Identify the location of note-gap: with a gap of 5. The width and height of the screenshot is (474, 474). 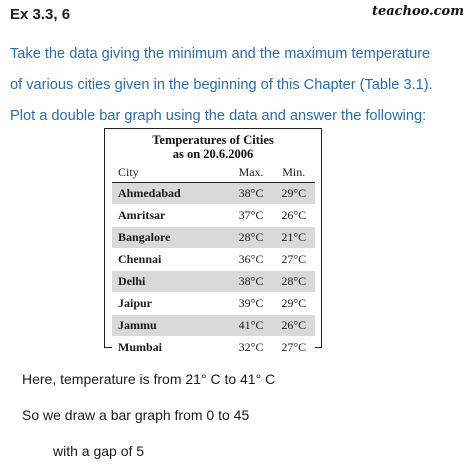
(99, 451).